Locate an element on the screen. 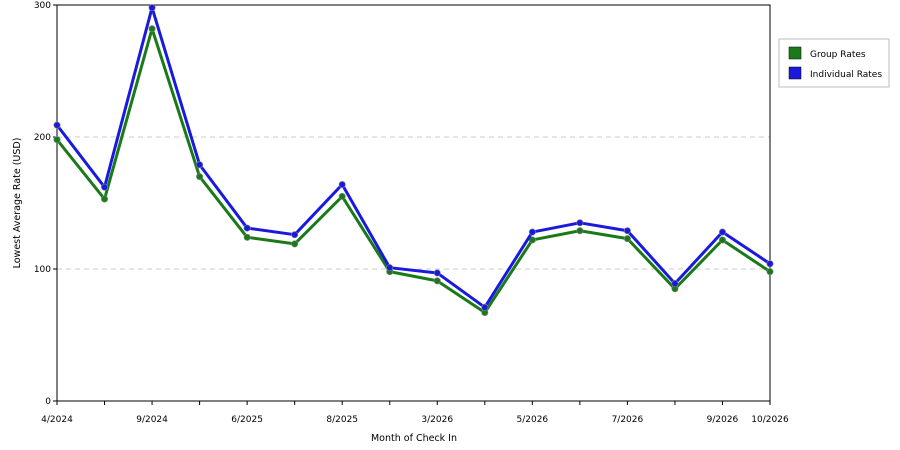 This screenshot has width=900, height=450. y-tick-label: 200 is located at coordinates (42, 138).